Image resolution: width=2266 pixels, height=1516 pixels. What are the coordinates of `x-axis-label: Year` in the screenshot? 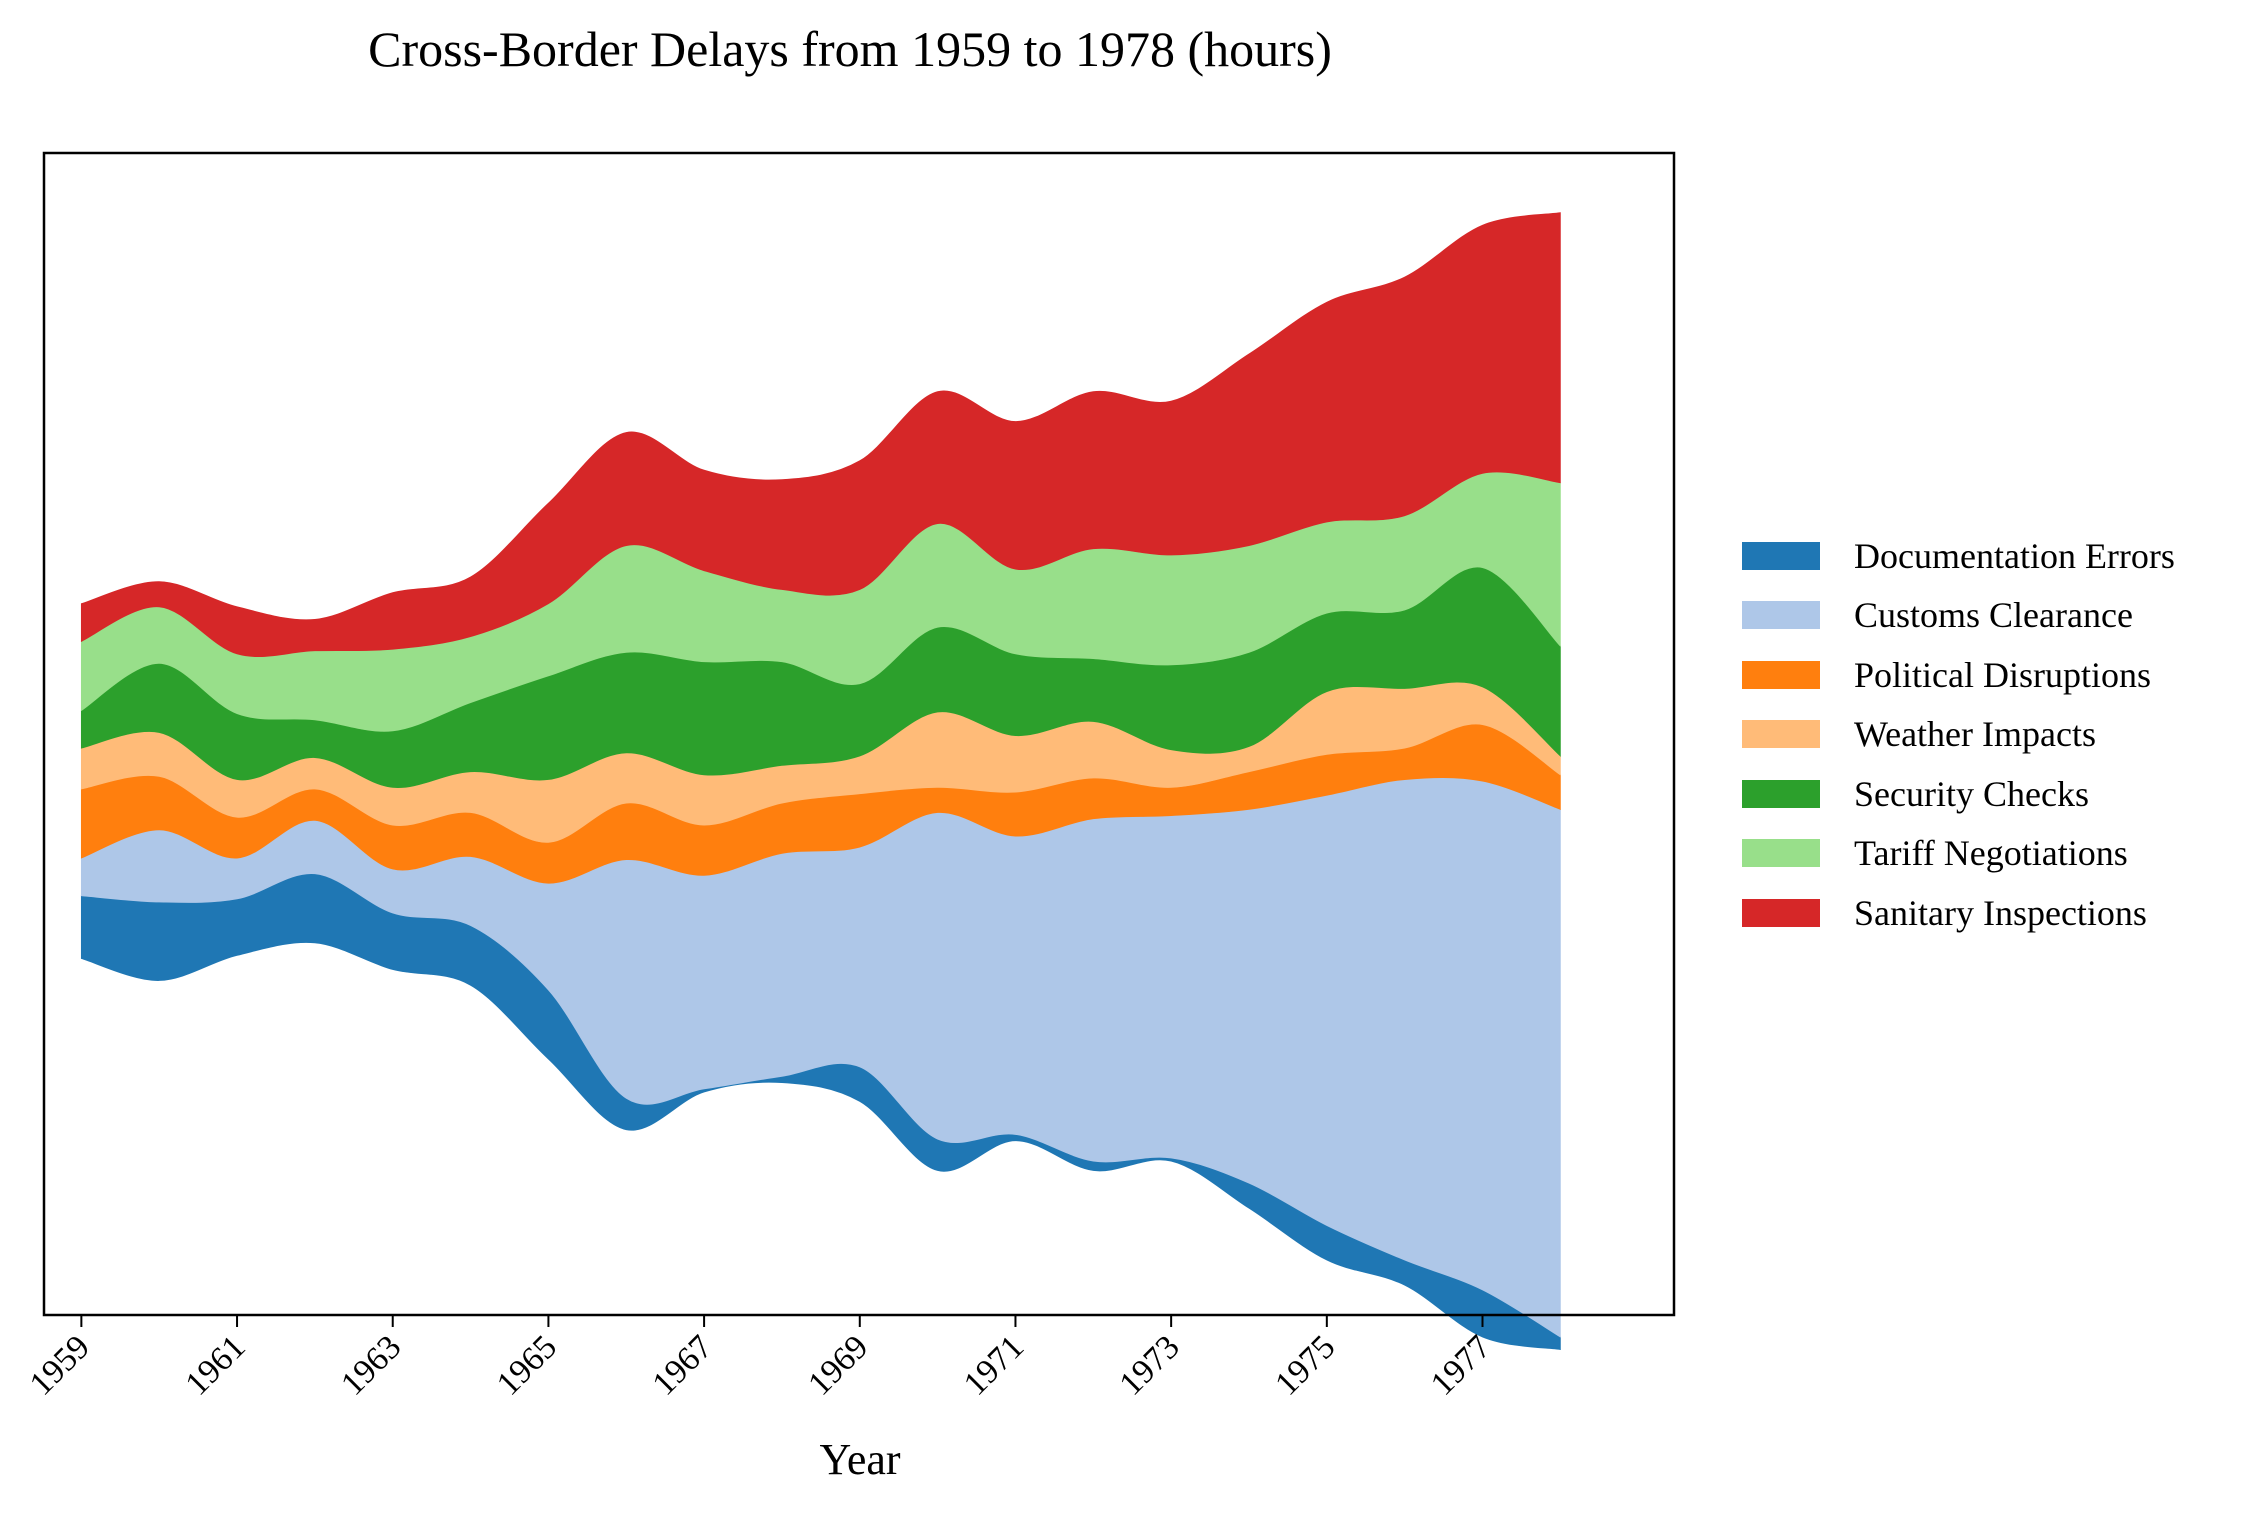 It's located at (860, 1459).